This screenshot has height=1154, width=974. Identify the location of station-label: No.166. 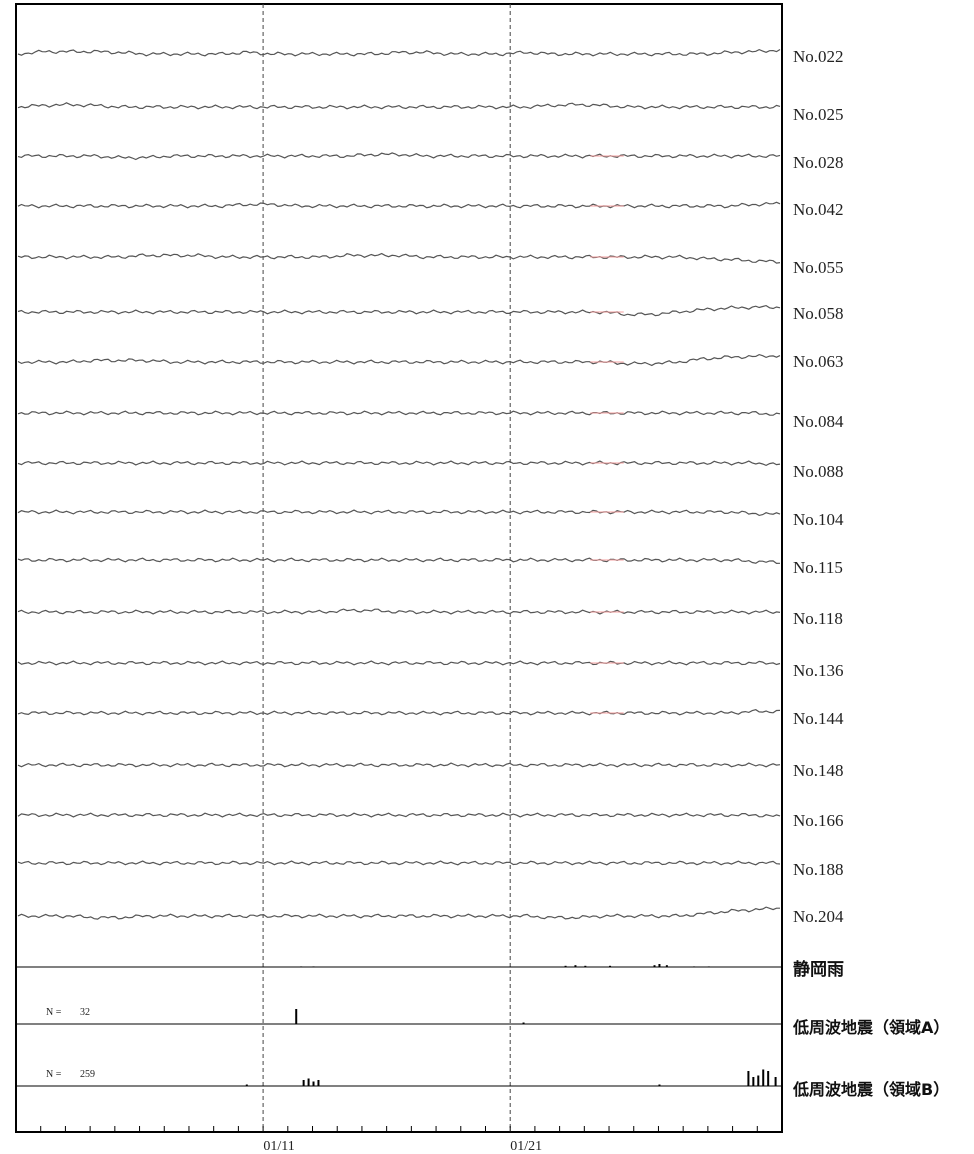
(818, 820).